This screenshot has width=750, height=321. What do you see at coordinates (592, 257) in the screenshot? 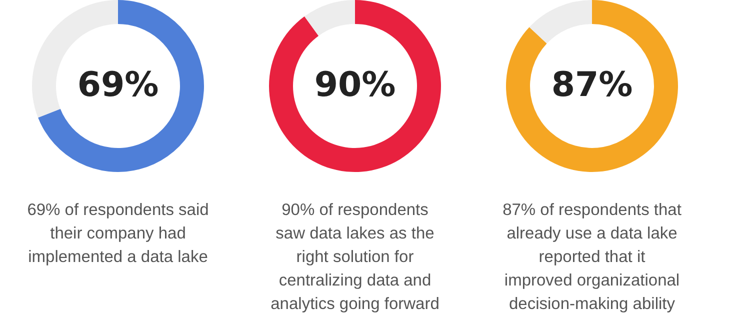
I see `text: 87% of respondents that already use a data lake reported that it improved organizational decision-making ability` at bounding box center [592, 257].